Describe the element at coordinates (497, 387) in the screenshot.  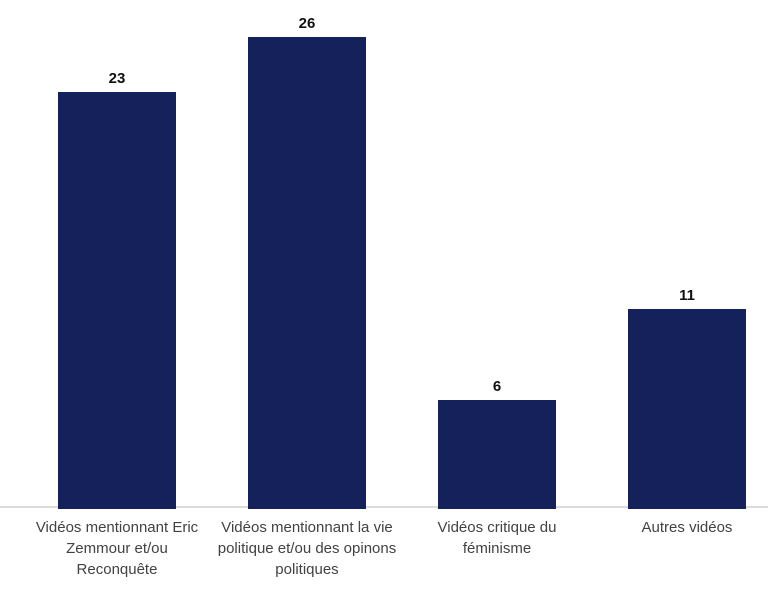
I see `bar-value-label: 6` at that location.